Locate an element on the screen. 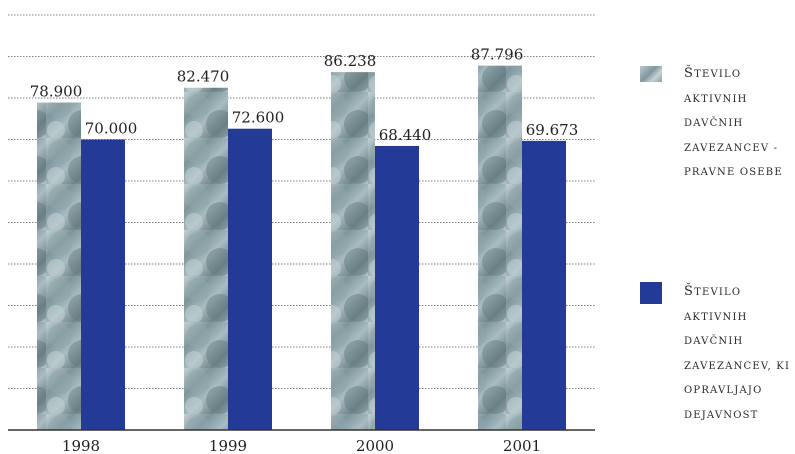  bar-value-label: 86.238 is located at coordinates (350, 61).